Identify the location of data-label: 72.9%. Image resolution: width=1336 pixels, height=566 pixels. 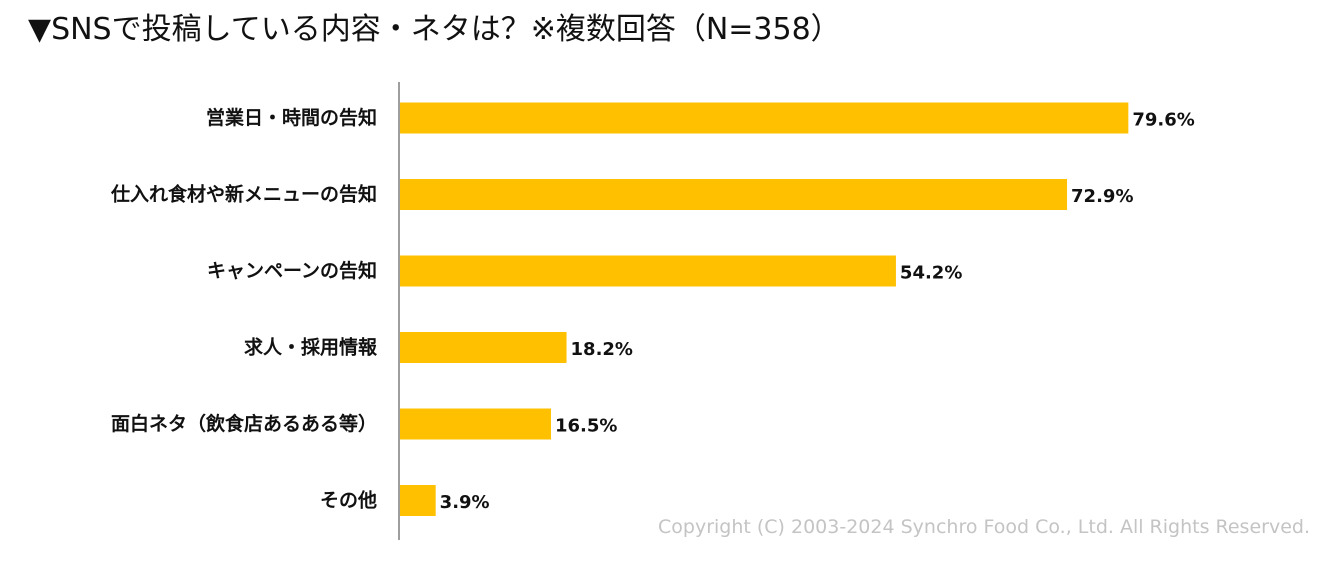
(1102, 196).